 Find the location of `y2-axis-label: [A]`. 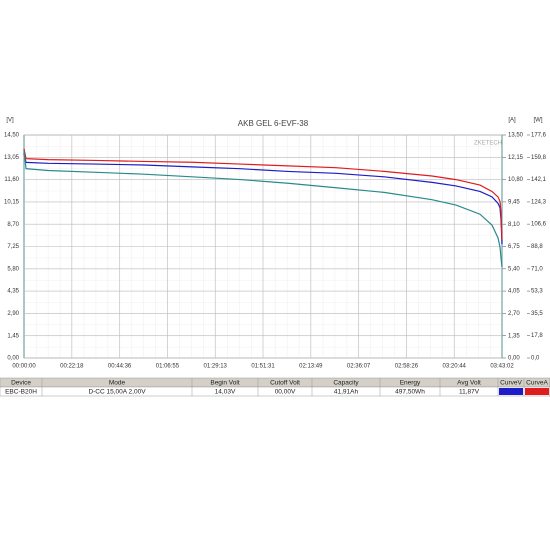

y2-axis-label: [A] is located at coordinates (512, 121).